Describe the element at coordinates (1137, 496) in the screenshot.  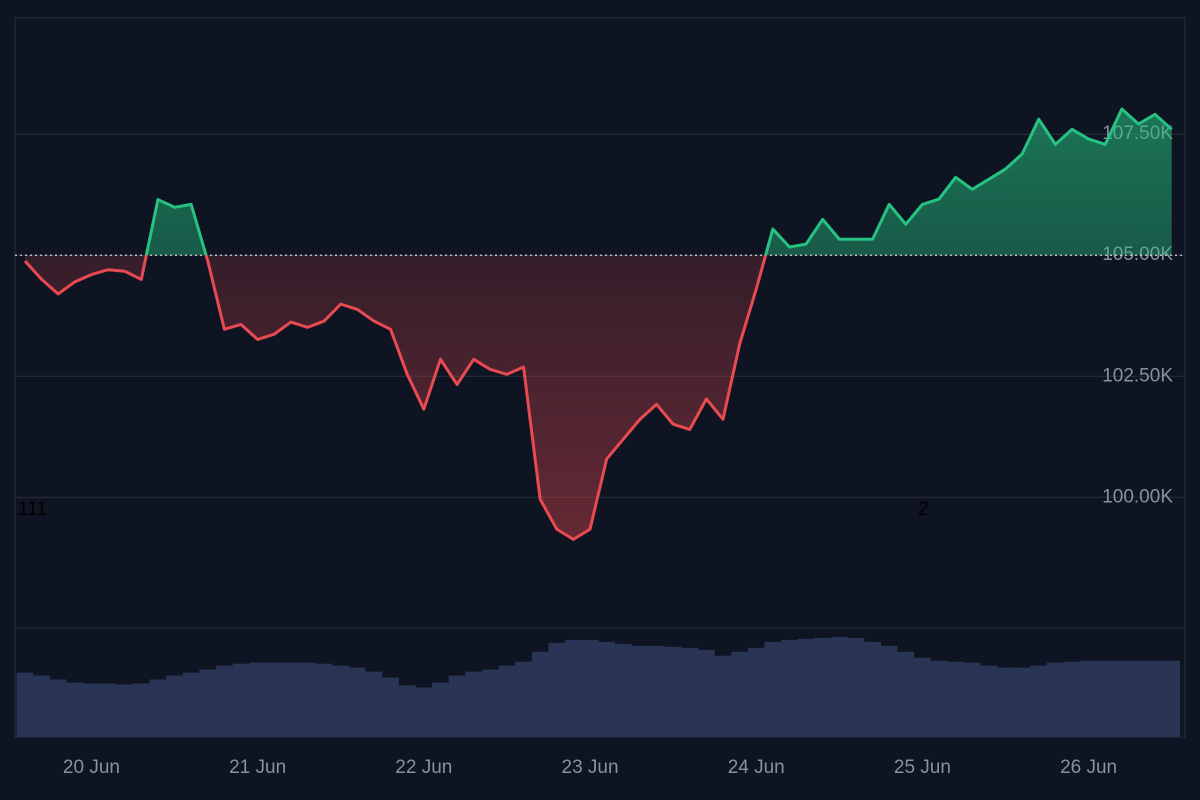
I see `y-tick-label: 100.00K` at that location.